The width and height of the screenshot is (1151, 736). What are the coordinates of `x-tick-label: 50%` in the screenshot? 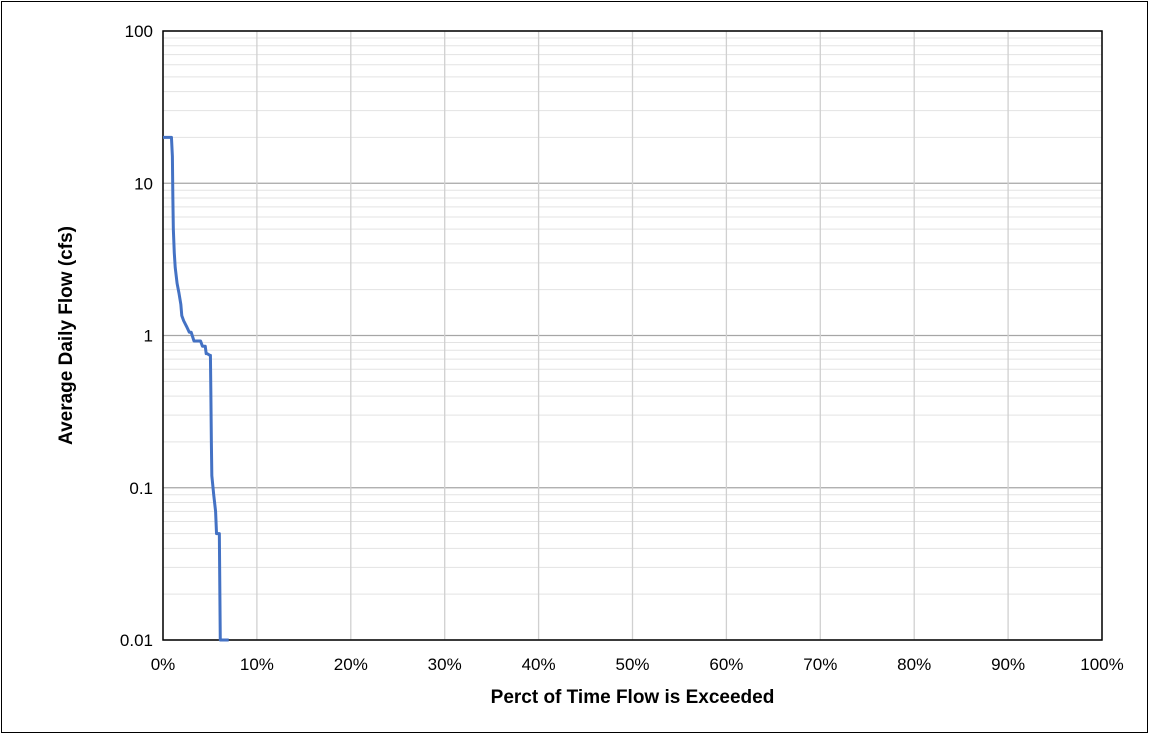 It's located at (632, 664).